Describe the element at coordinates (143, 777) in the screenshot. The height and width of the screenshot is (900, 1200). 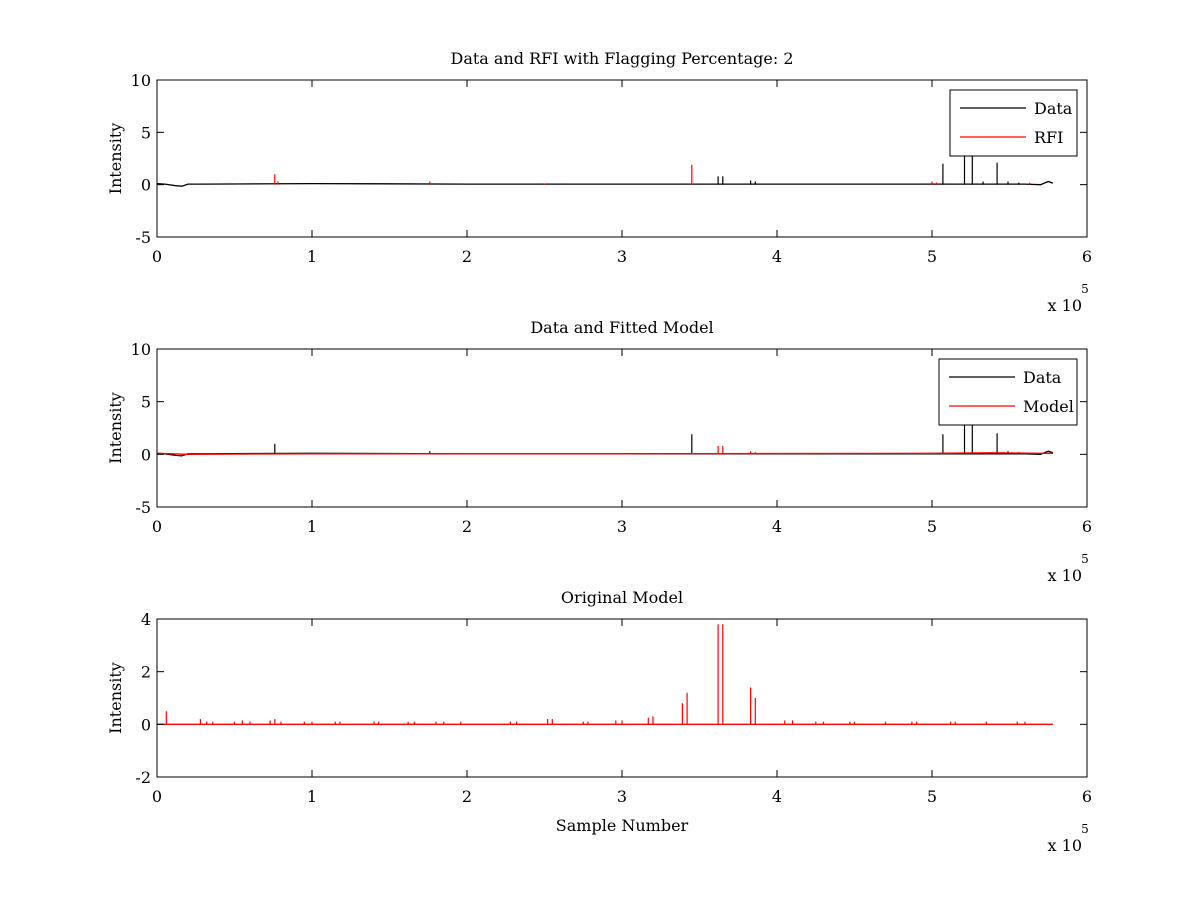
I see `y-tick-label: -2` at that location.